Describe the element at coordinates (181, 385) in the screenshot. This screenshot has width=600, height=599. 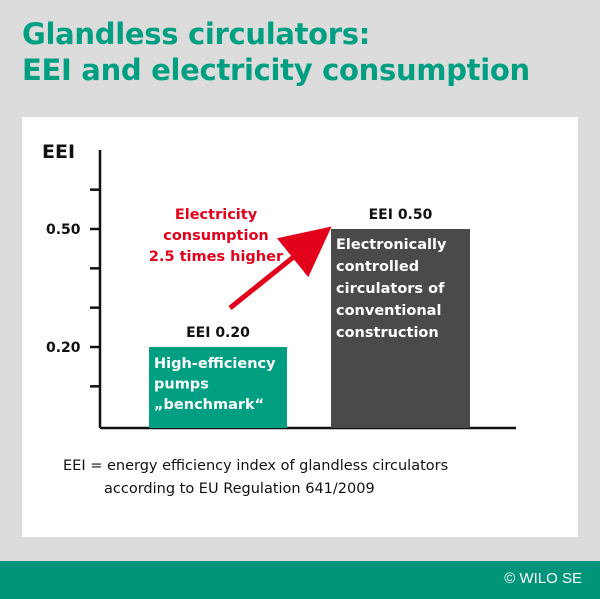
I see `bar-category-text: pumps` at that location.